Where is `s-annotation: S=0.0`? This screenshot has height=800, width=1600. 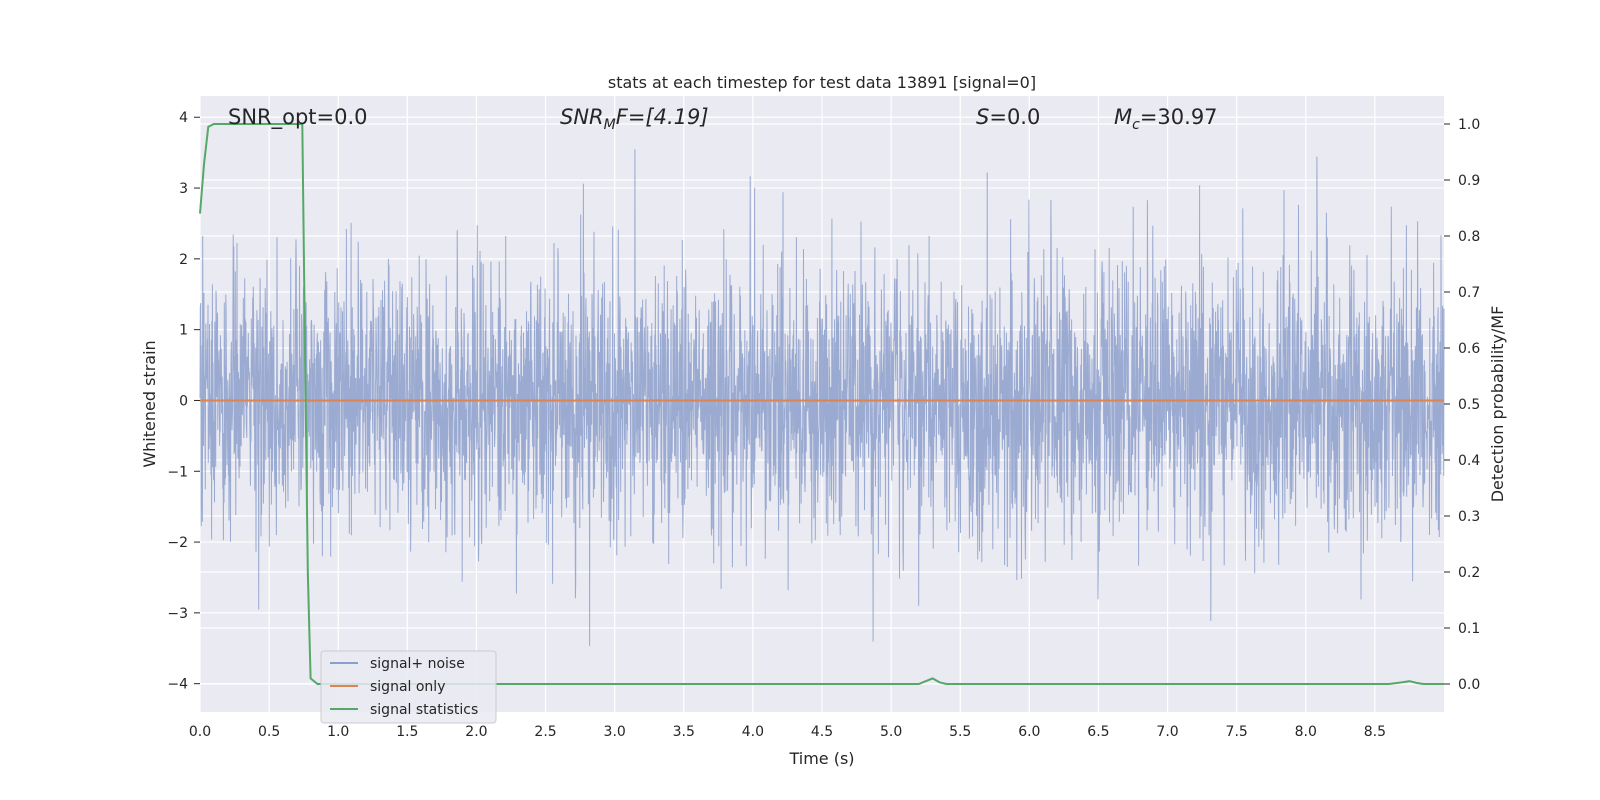 s-annotation: S=0.0 is located at coordinates (1008, 117).